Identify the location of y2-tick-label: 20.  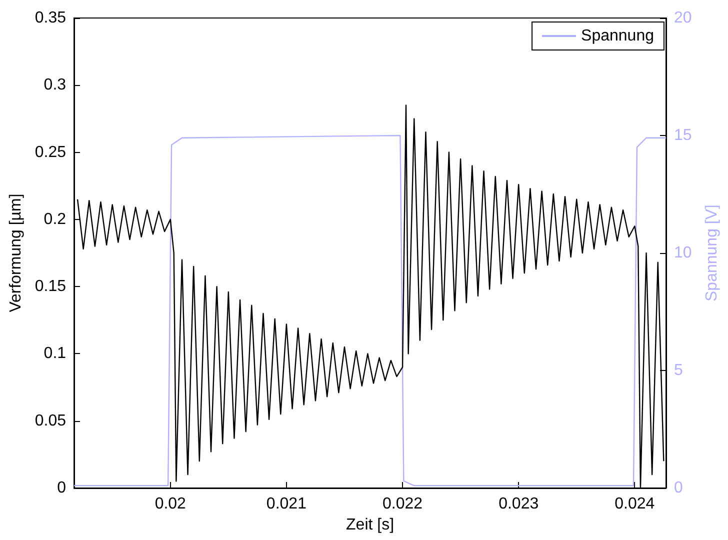
(683, 18).